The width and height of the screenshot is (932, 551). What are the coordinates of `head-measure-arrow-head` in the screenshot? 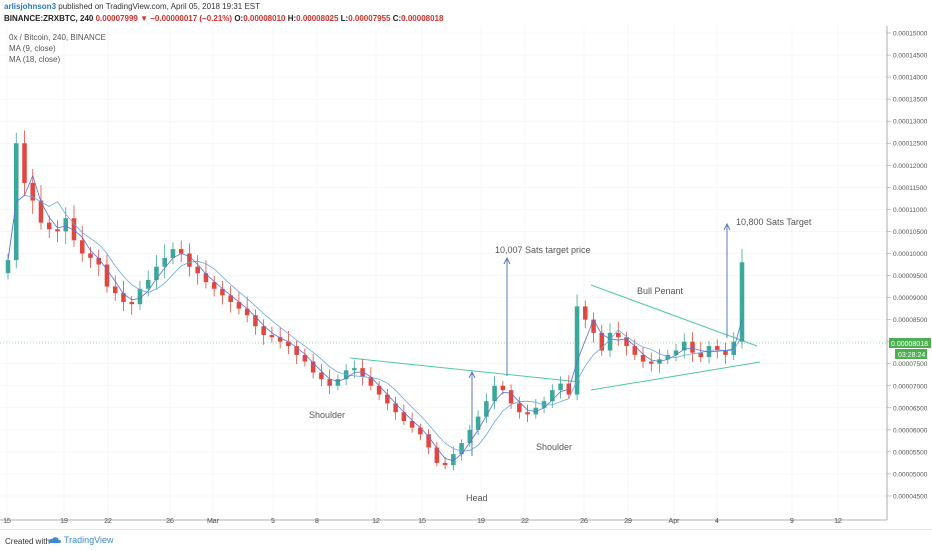 It's located at (472, 374).